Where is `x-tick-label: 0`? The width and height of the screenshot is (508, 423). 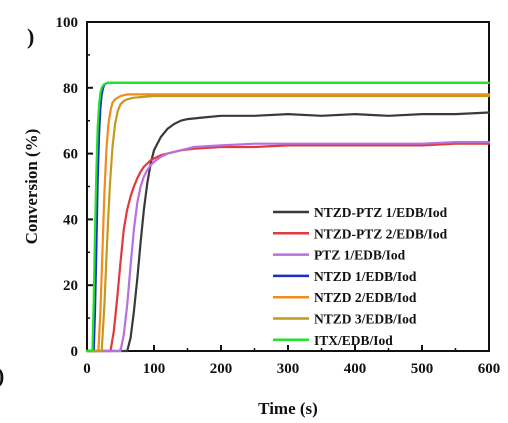 x-tick-label: 0 is located at coordinates (87, 369).